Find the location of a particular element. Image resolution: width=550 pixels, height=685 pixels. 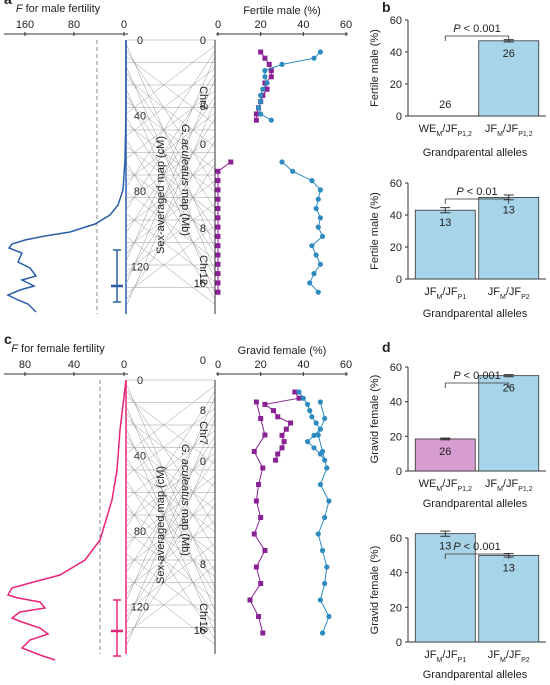

bar-y-title: Fertile male (%) is located at coordinates (375, 68).